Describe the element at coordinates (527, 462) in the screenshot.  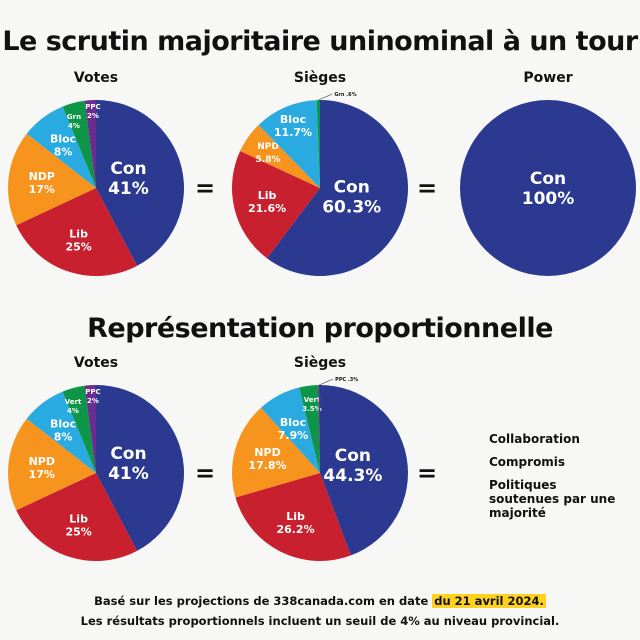
I see `note-compromis: Compromis` at that location.